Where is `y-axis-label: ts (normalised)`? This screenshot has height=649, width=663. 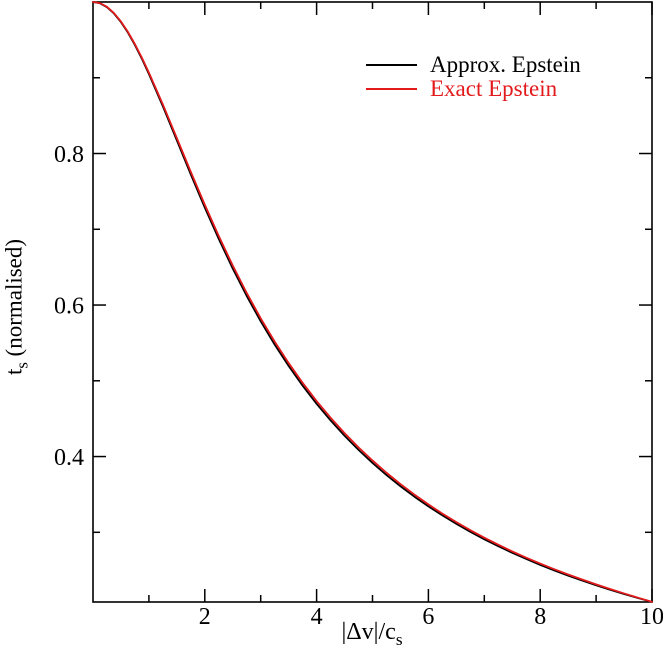 y-axis-label: ts (normalised) is located at coordinates (17, 307).